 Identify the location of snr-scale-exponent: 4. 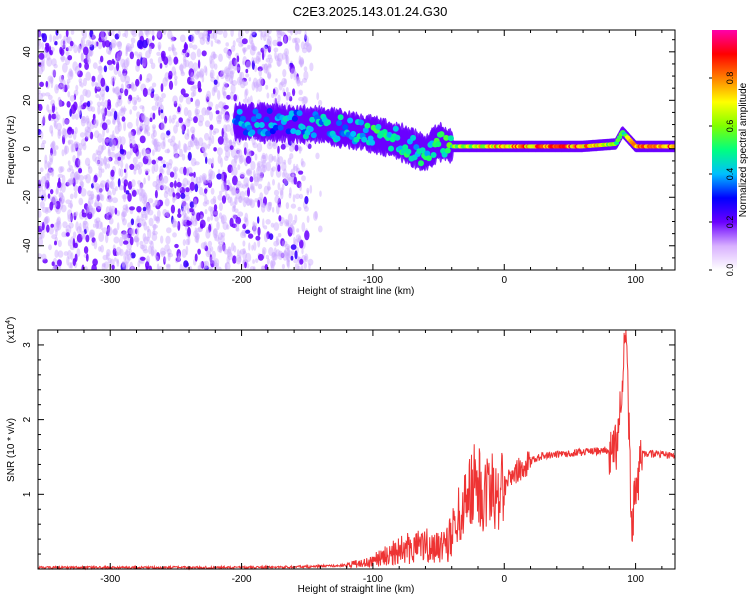
(8, 322).